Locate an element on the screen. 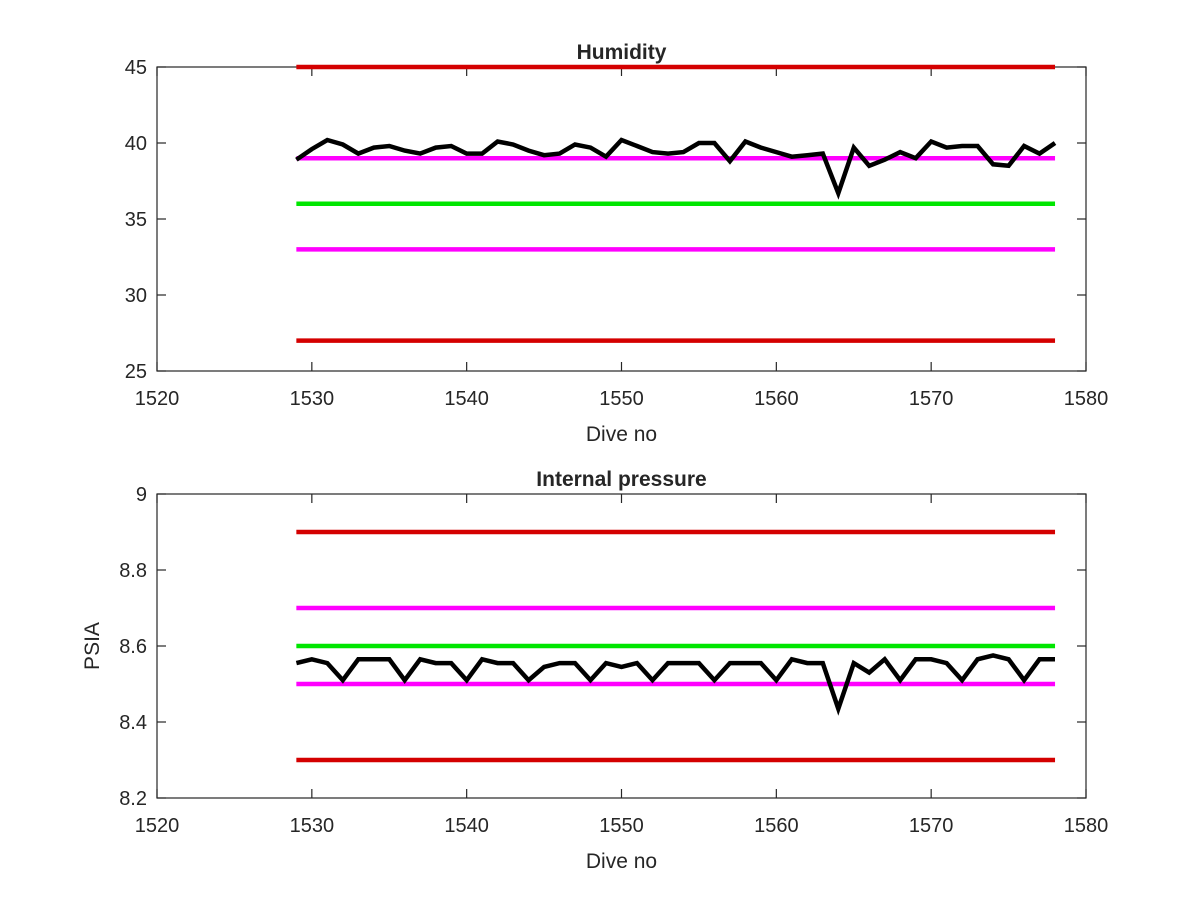 The image size is (1200, 900). humidity-x-axis-label: Dive no is located at coordinates (621, 434).